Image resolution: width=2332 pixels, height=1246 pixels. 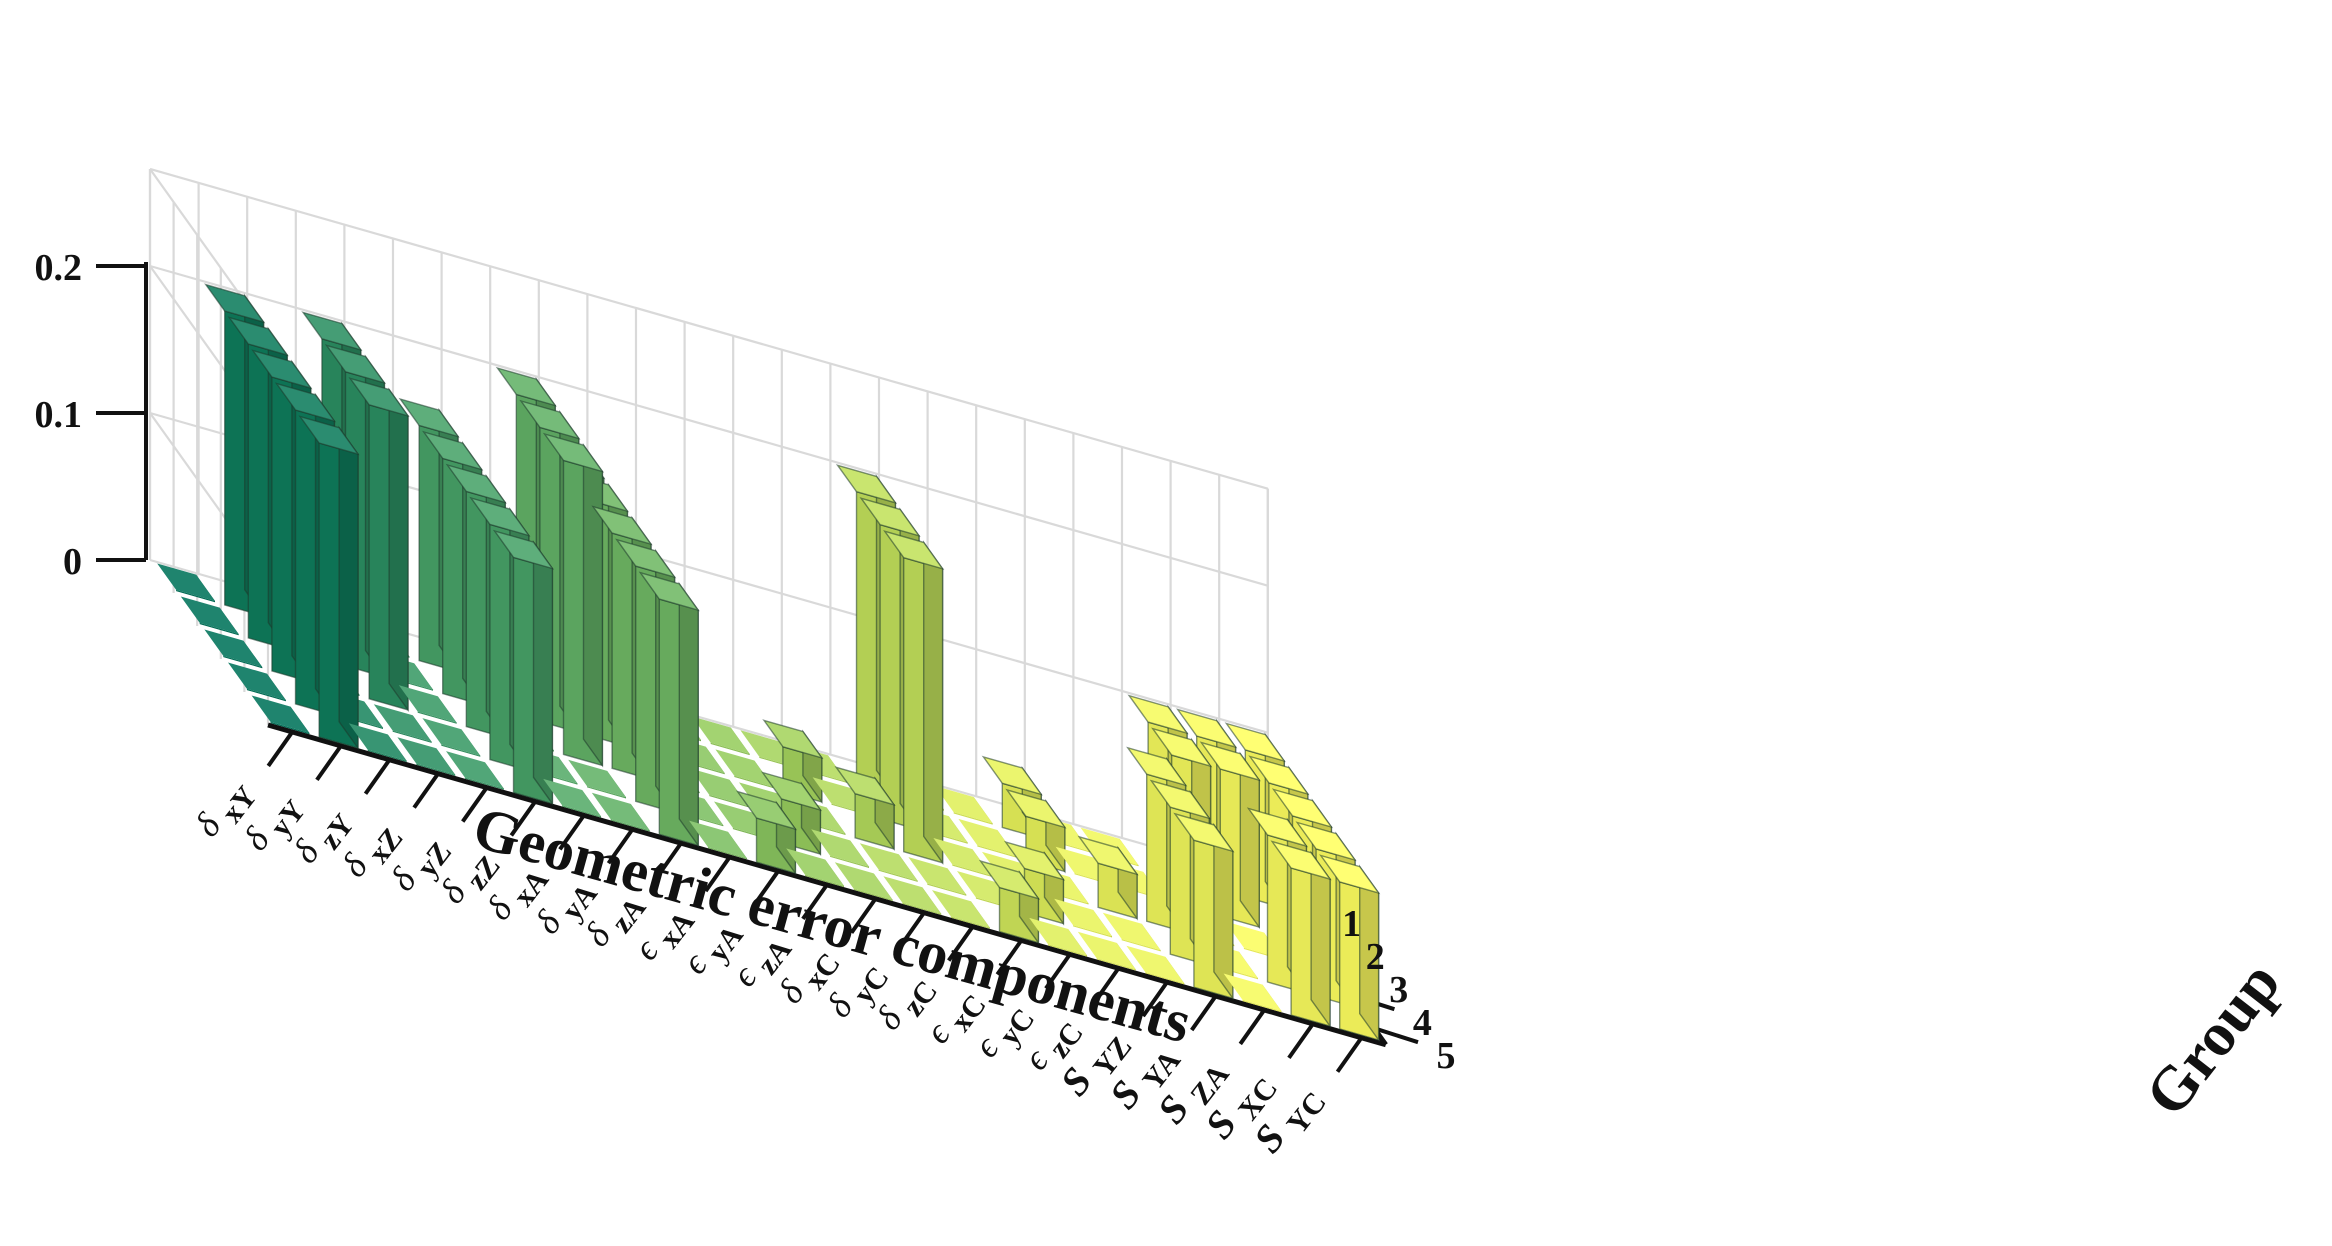 I want to click on z-tick-label: 0.1, so click(x=59, y=415).